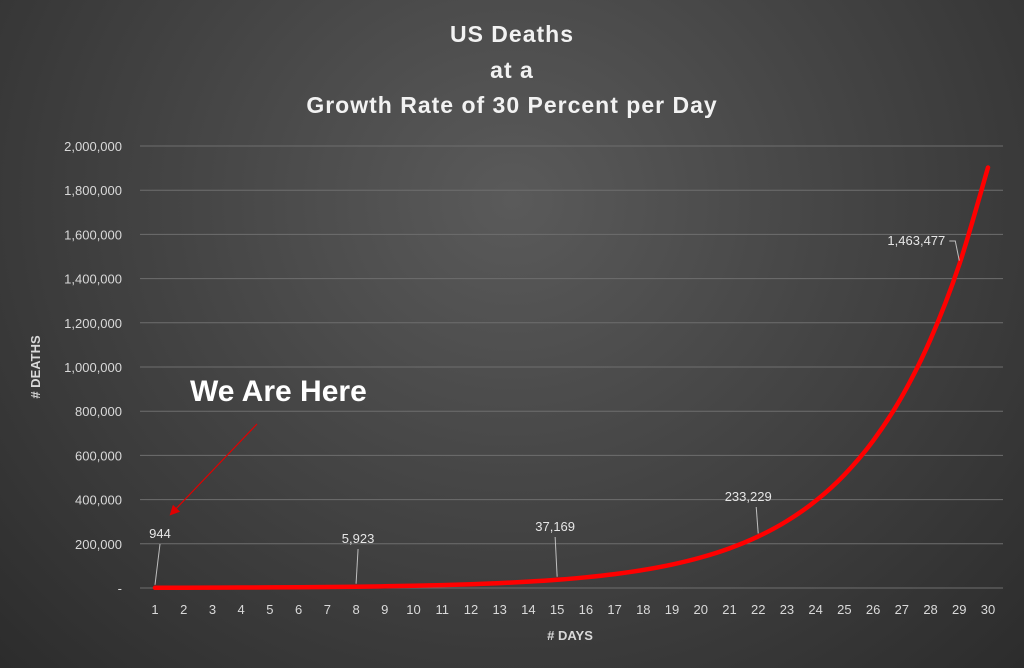 The image size is (1024, 668). Describe the element at coordinates (93, 323) in the screenshot. I see `y-tick-label: 1,200,000` at that location.